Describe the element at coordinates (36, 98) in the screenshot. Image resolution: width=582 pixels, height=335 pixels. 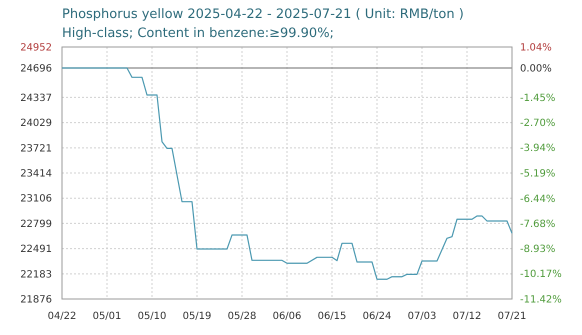
I see `y-tick-label: 24337` at that location.